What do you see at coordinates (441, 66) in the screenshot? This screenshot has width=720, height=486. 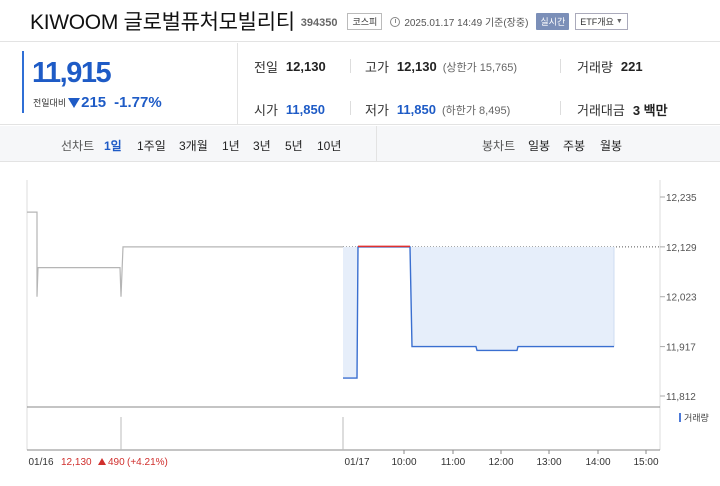 I see `stat-high: 고가 12,130 (상한가 15,765)` at bounding box center [441, 66].